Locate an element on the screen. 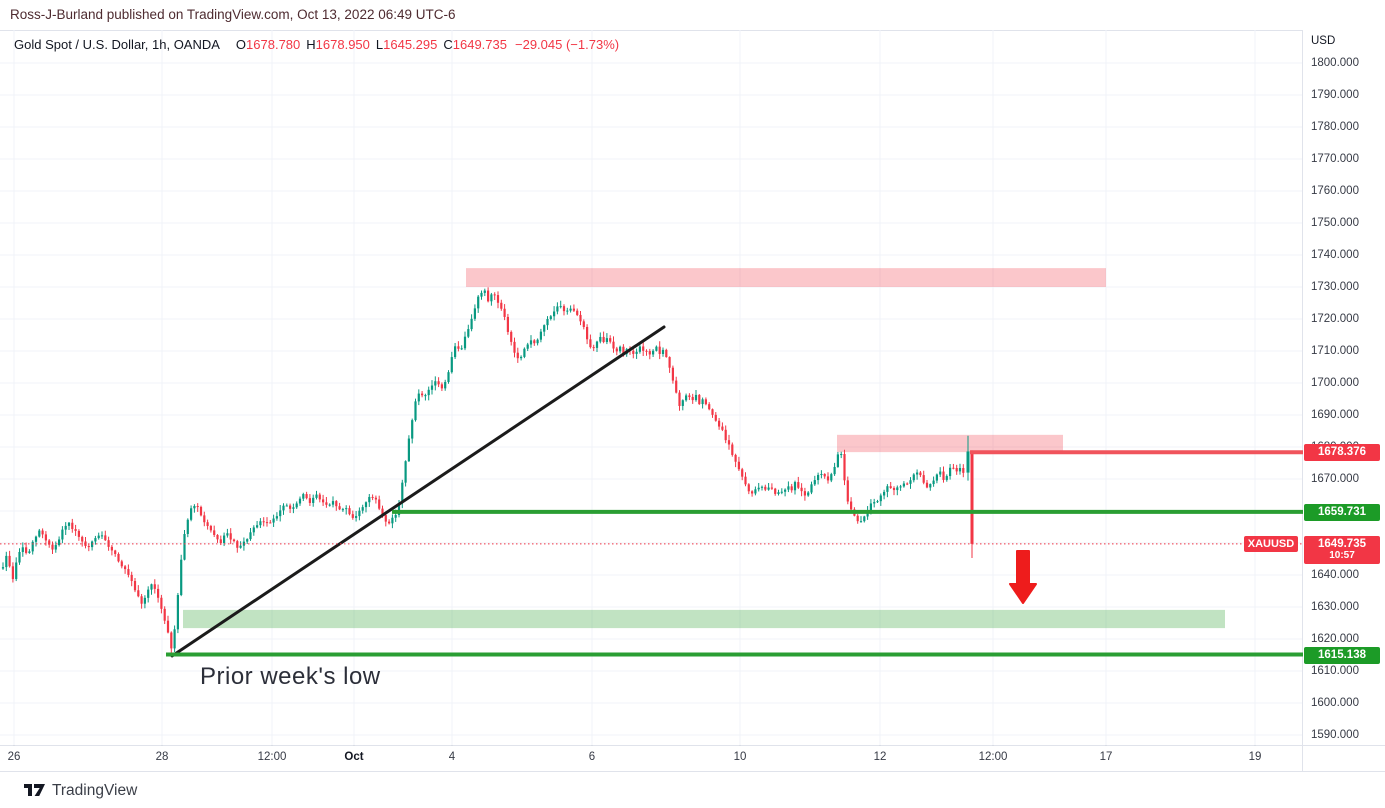  price-level-label: 1678.376 is located at coordinates (1342, 453).